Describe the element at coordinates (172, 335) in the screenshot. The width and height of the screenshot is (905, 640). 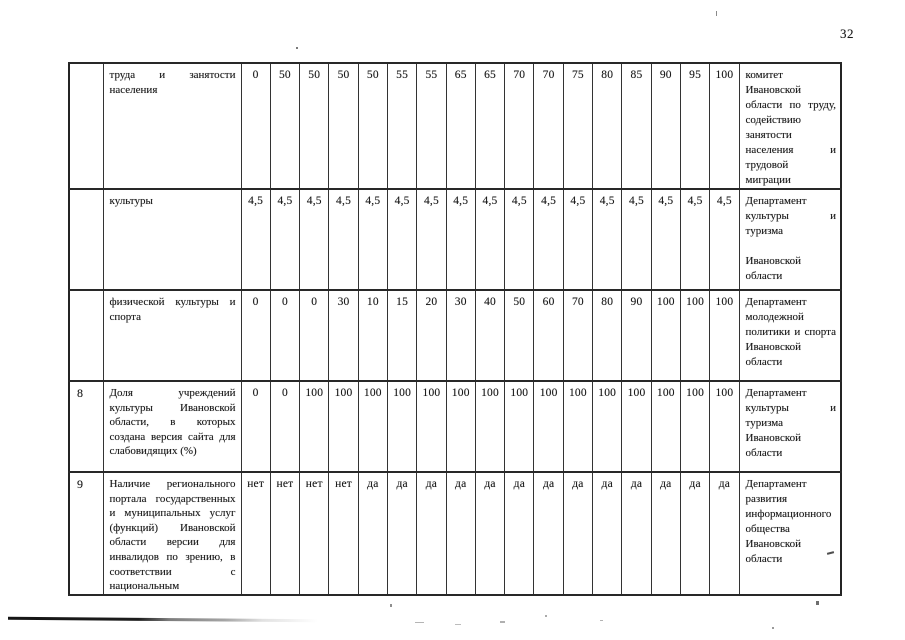
I see `indicator-name-cell: физической культуры и спорта` at that location.